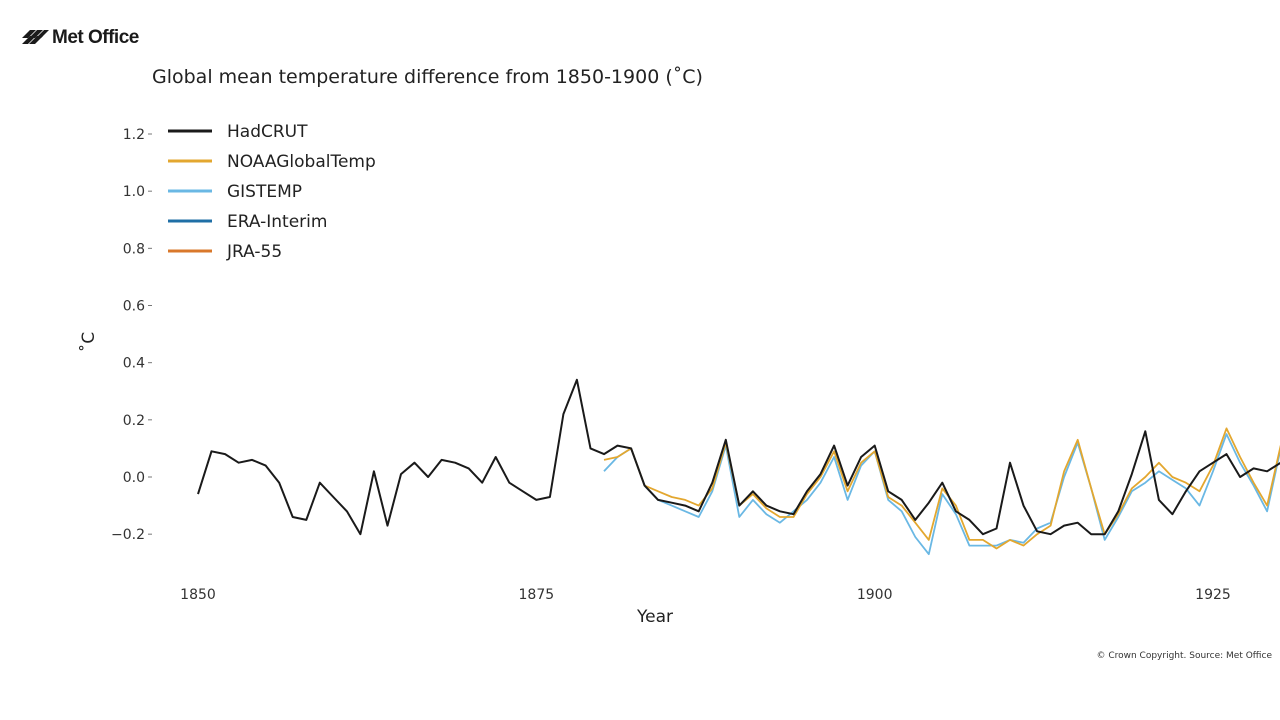 This screenshot has width=1280, height=720. What do you see at coordinates (134, 307) in the screenshot?
I see `y-tick-label: 0.6` at bounding box center [134, 307].